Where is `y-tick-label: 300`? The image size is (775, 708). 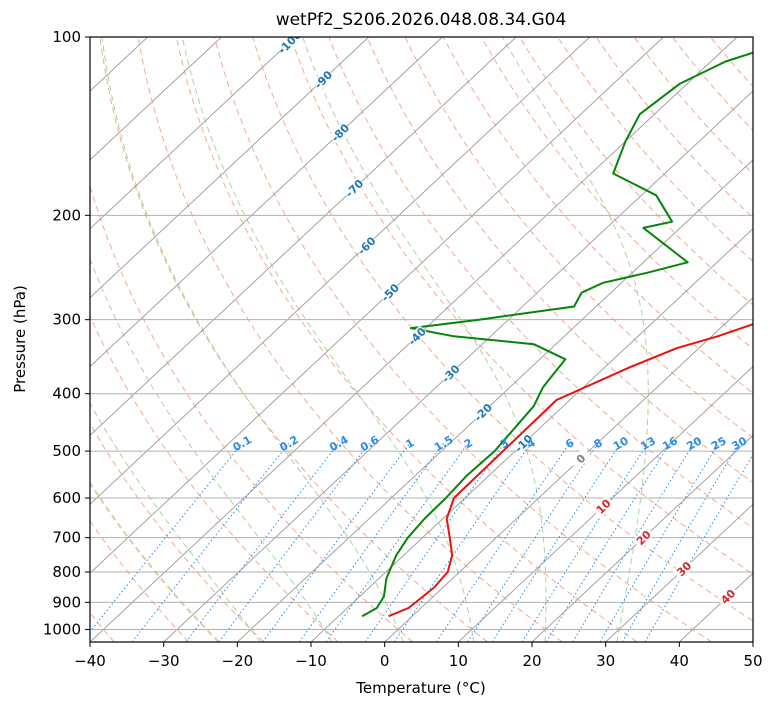 y-tick-label: 300 is located at coordinates (66, 320).